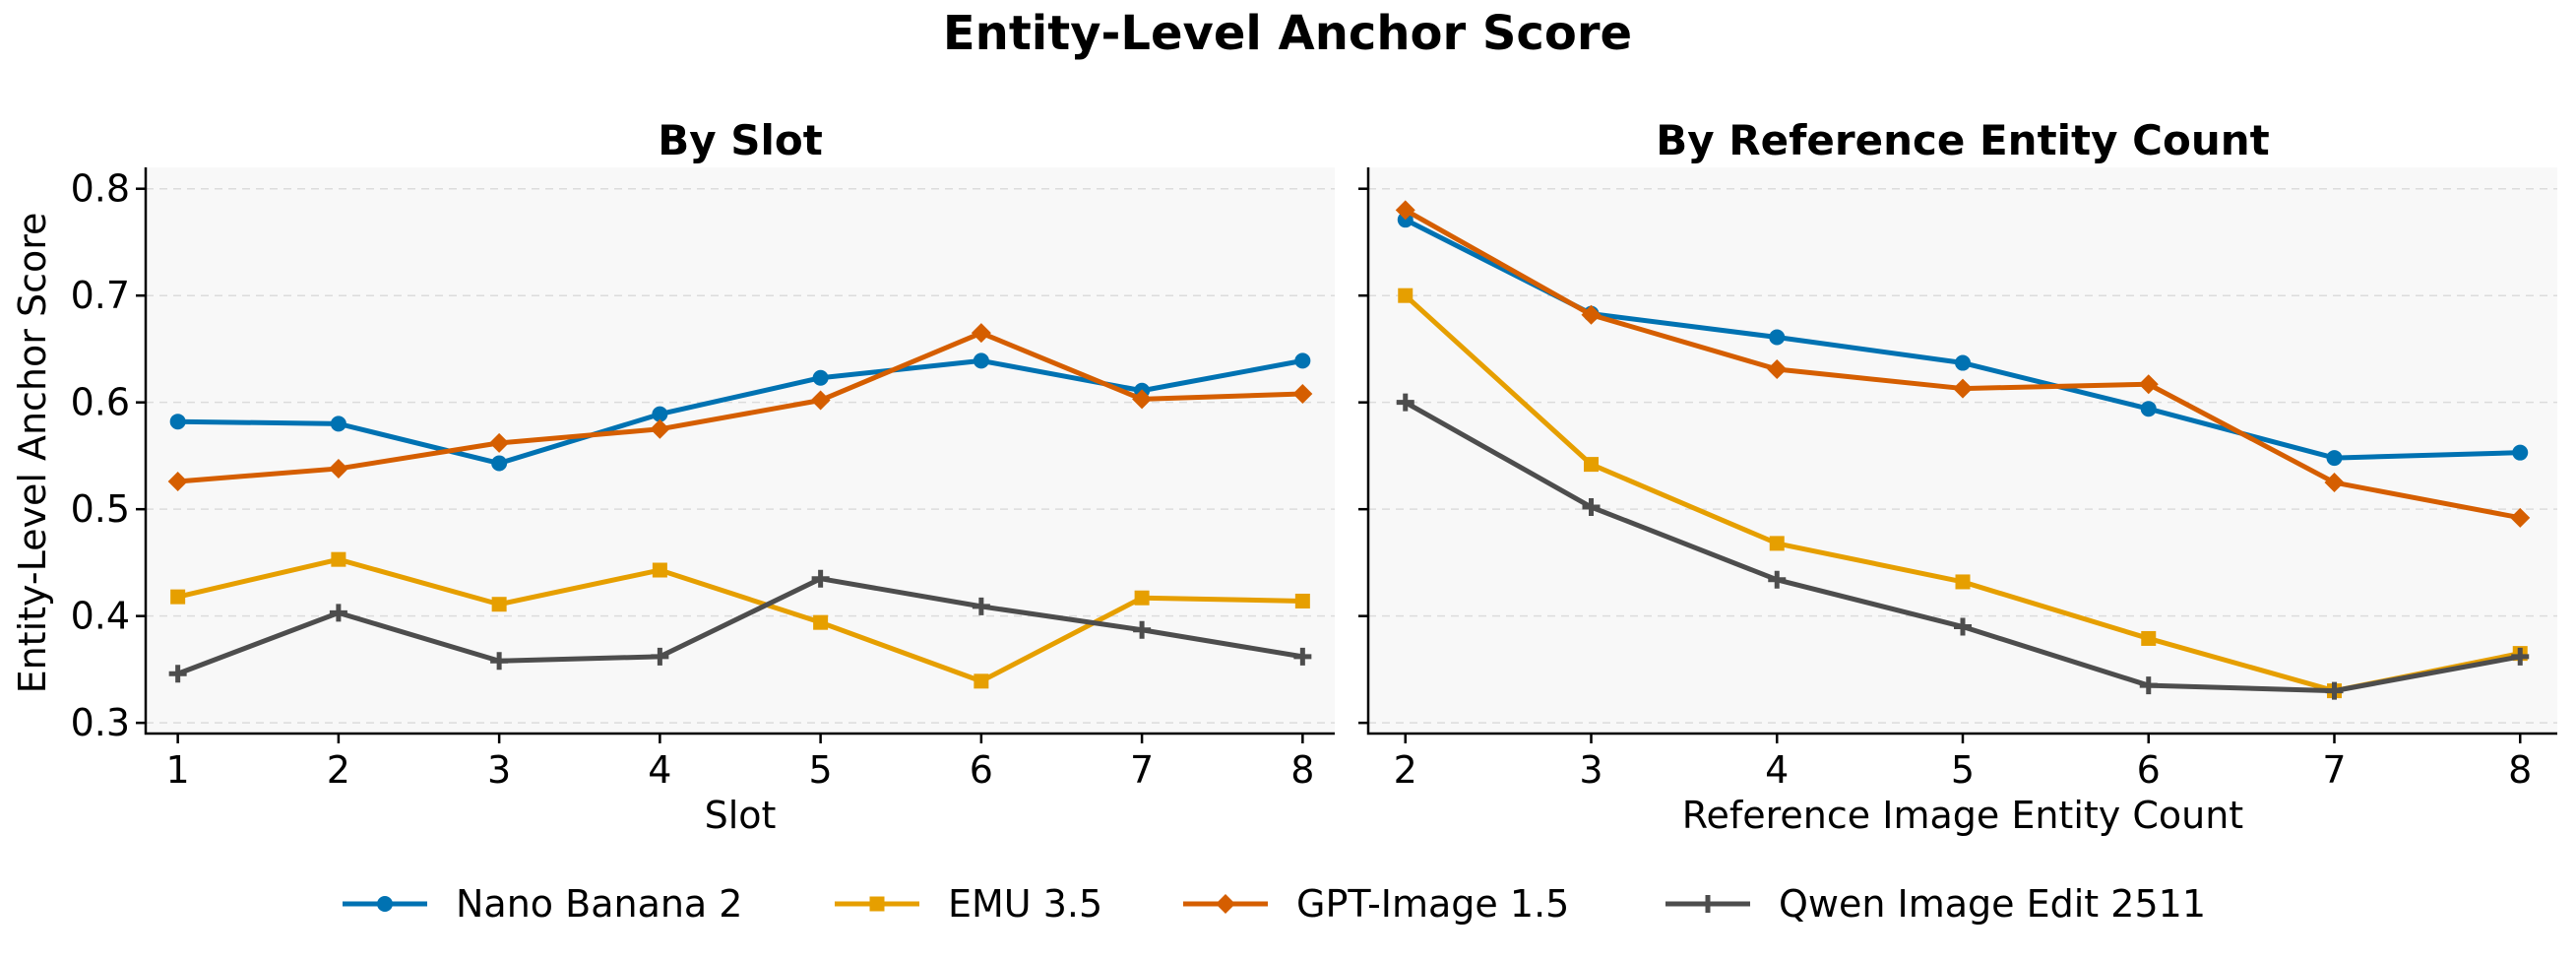 This screenshot has width=2576, height=960. I want to click on legend-label: EMU 3.5, so click(1025, 904).